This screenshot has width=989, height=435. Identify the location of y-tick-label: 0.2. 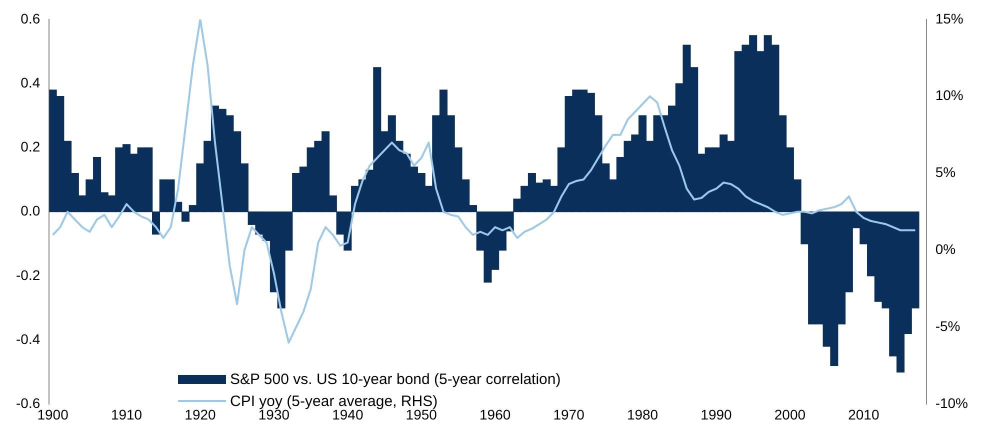
(30, 146).